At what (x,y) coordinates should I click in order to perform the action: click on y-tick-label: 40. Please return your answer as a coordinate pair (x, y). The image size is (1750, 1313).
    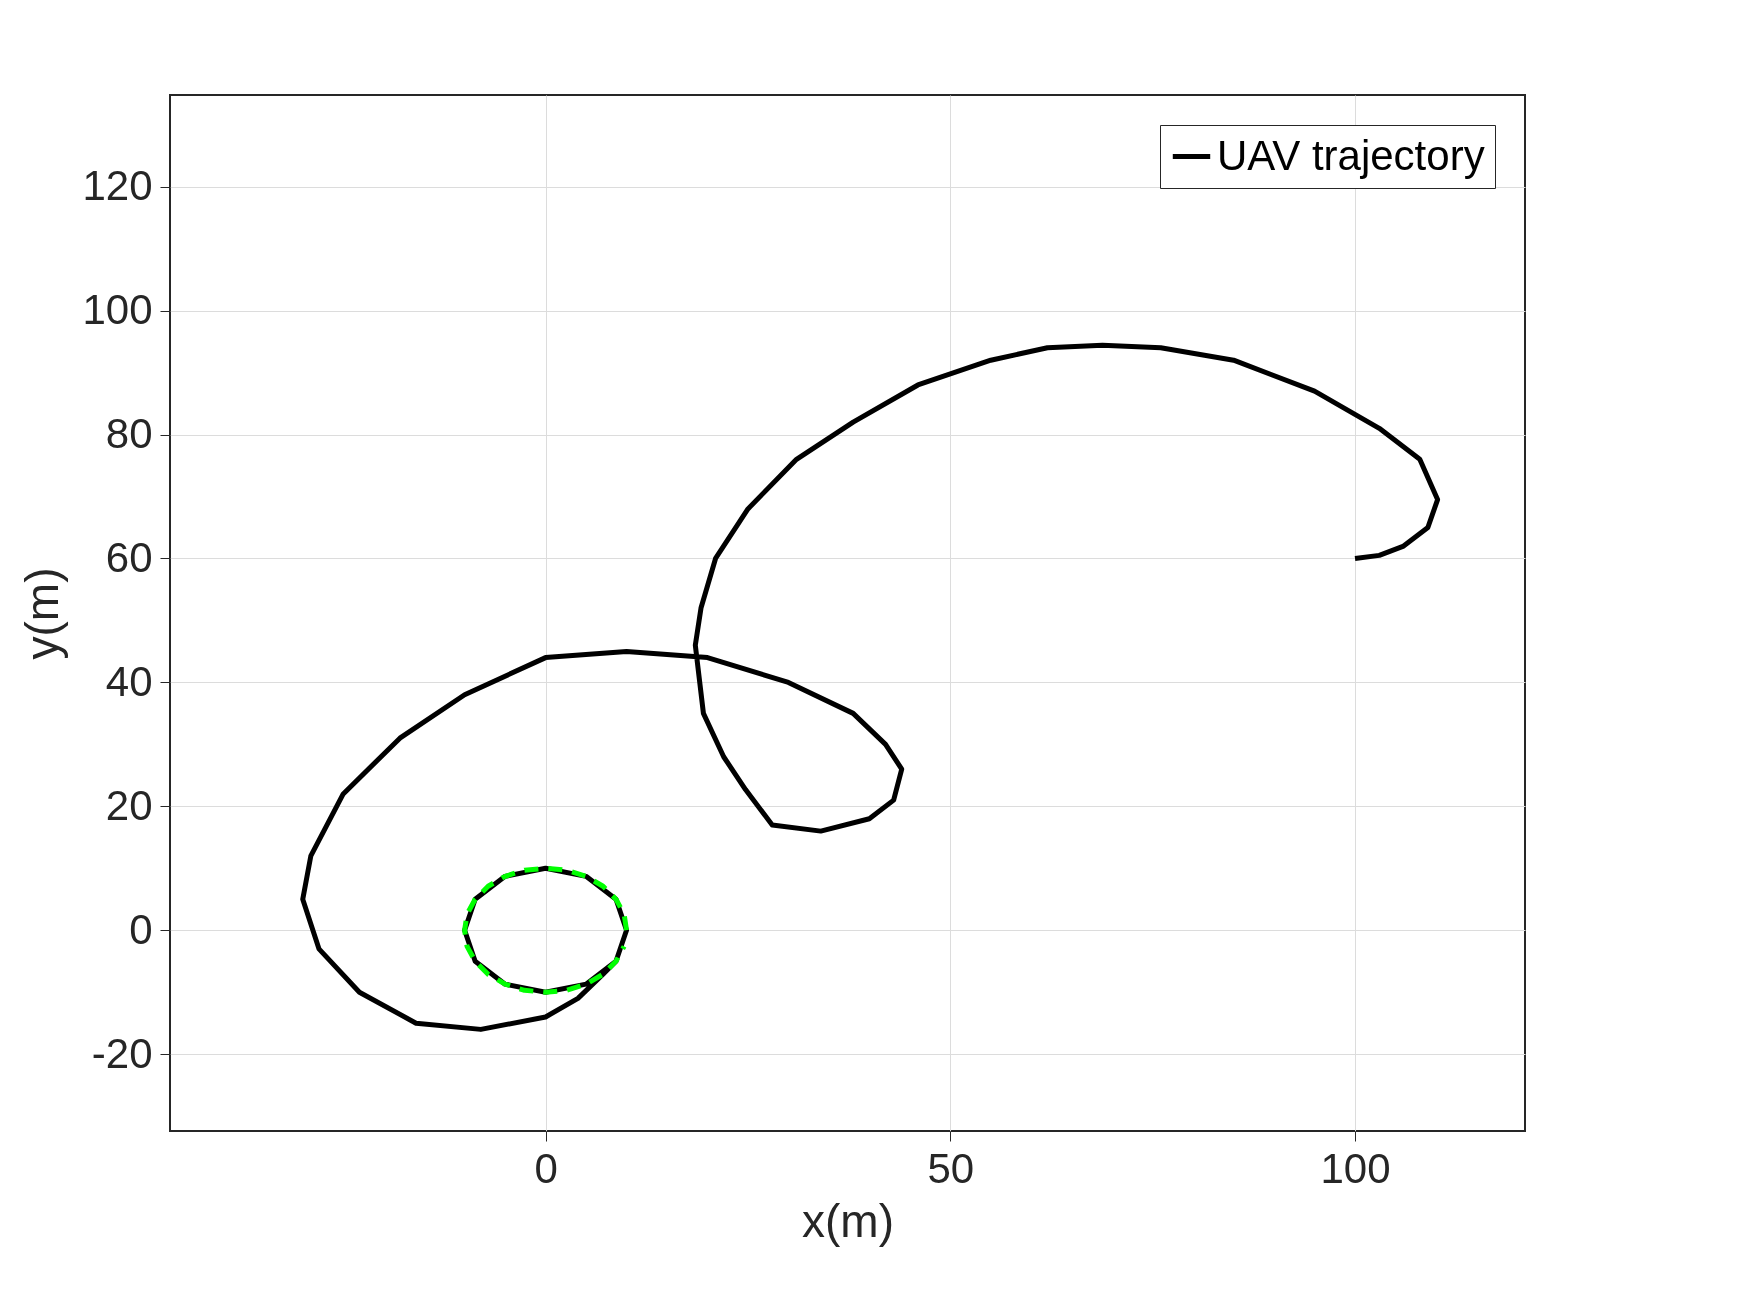
    Looking at the image, I should click on (129, 681).